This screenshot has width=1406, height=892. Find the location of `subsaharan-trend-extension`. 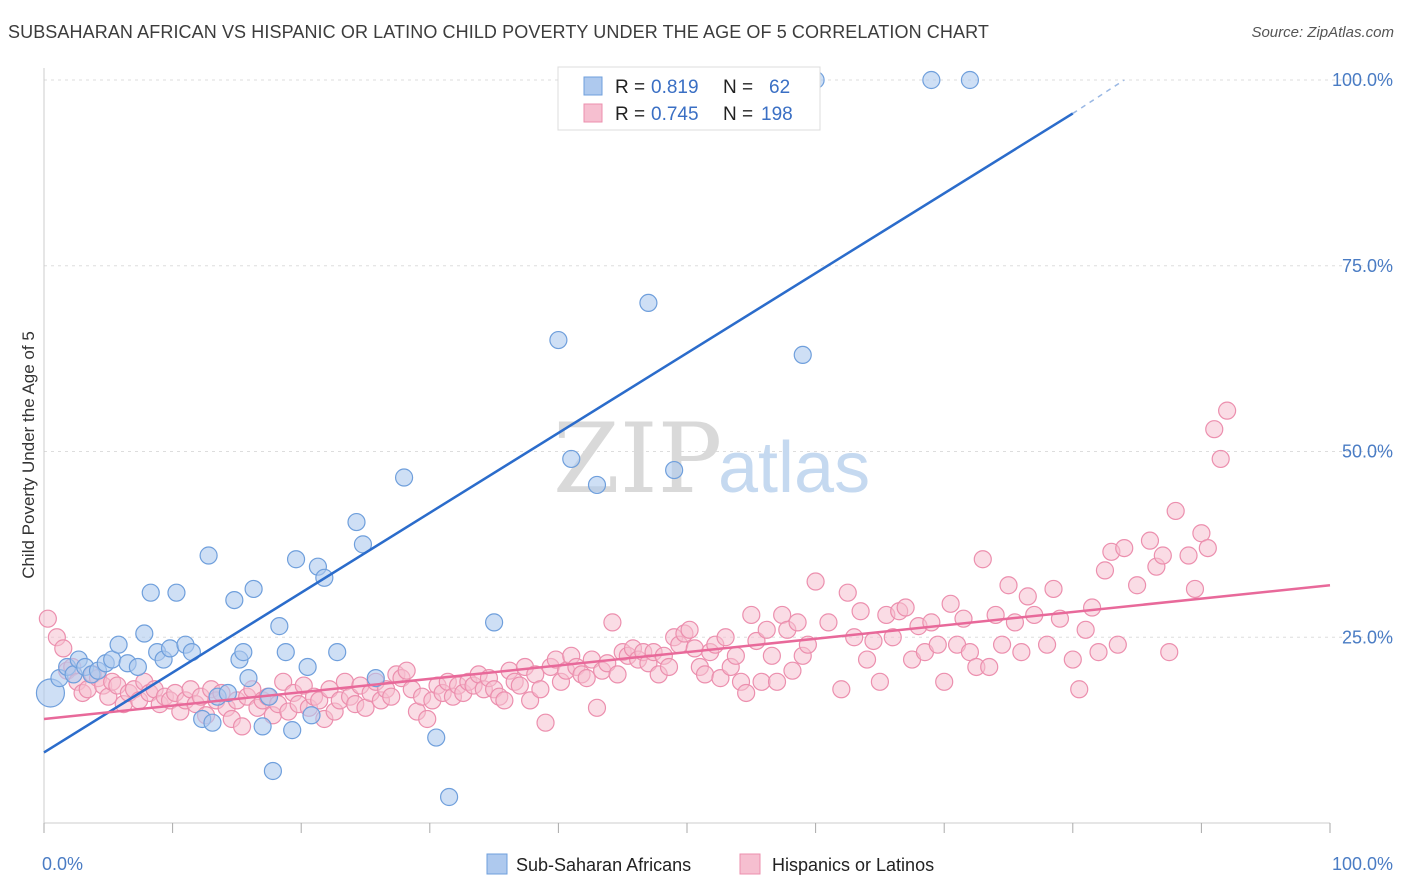

subsaharan-trend-extension is located at coordinates (1098, 97).